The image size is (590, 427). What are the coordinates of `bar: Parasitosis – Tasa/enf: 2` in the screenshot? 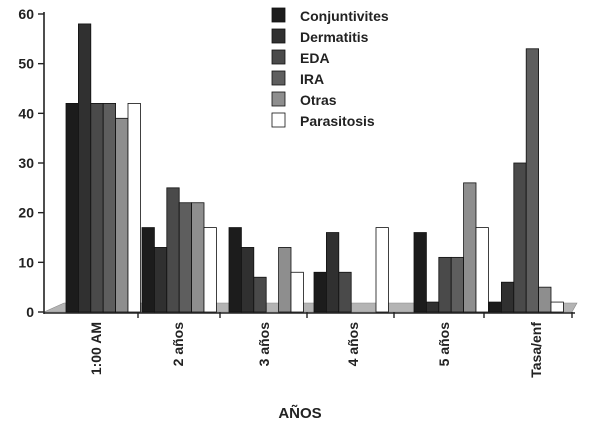 It's located at (557, 307).